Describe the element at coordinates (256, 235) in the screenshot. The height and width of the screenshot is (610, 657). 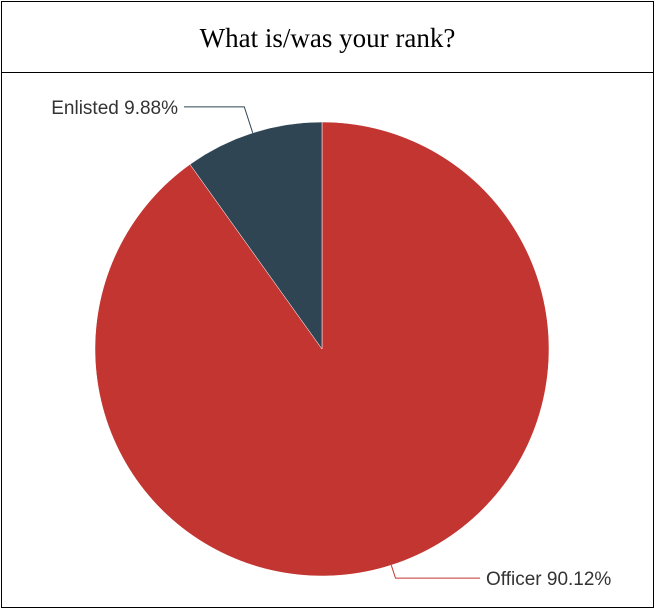
I see `pie-slice-enlisted` at that location.